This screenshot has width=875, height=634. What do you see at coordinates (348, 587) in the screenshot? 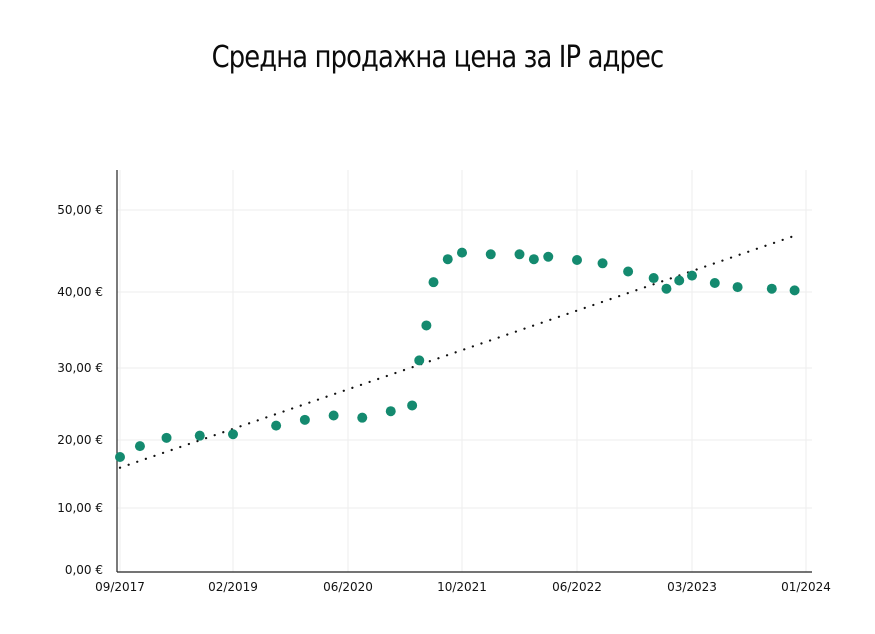
I see `x-tick-label: 06/2020` at bounding box center [348, 587].